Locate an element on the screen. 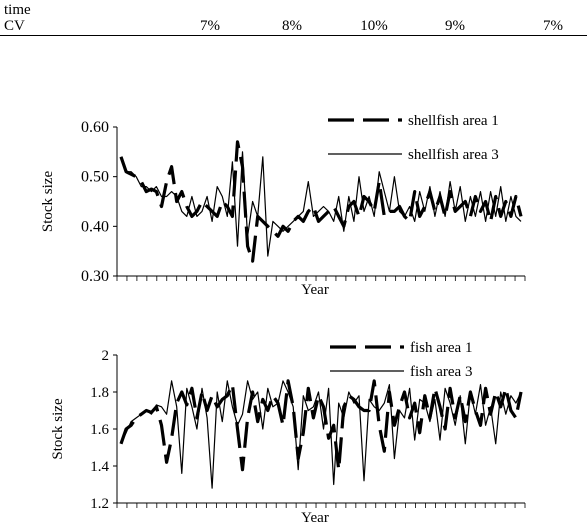  legend-label-1: shellfish area 1 is located at coordinates (453, 121).